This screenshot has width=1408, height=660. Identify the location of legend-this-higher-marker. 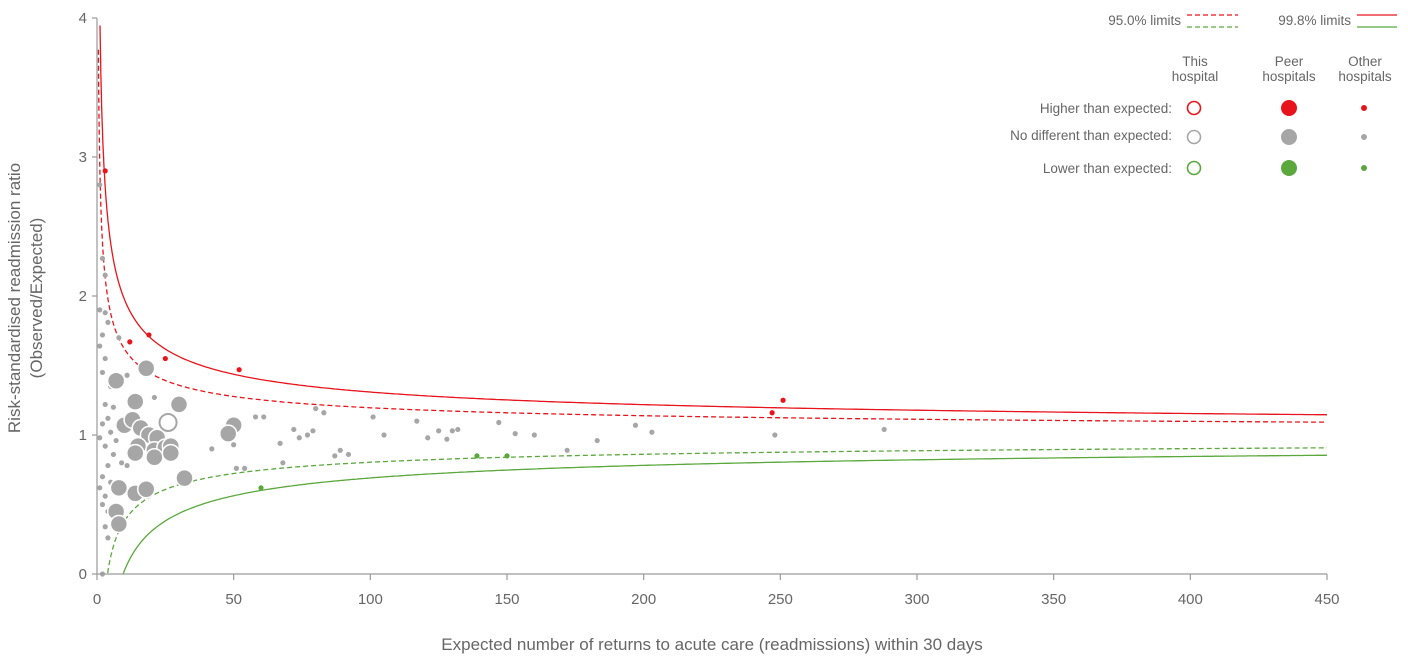
(1194, 108).